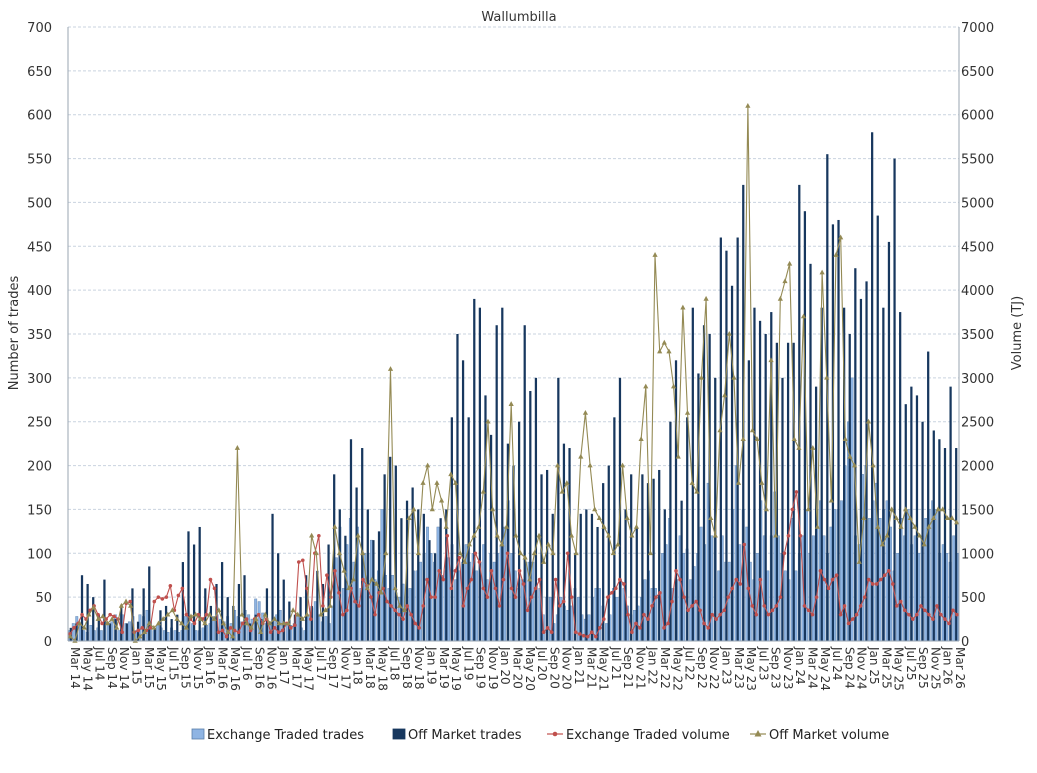 The height and width of the screenshot is (773, 1037). What do you see at coordinates (43, 598) in the screenshot?
I see `y-tick-label: 50` at bounding box center [43, 598].